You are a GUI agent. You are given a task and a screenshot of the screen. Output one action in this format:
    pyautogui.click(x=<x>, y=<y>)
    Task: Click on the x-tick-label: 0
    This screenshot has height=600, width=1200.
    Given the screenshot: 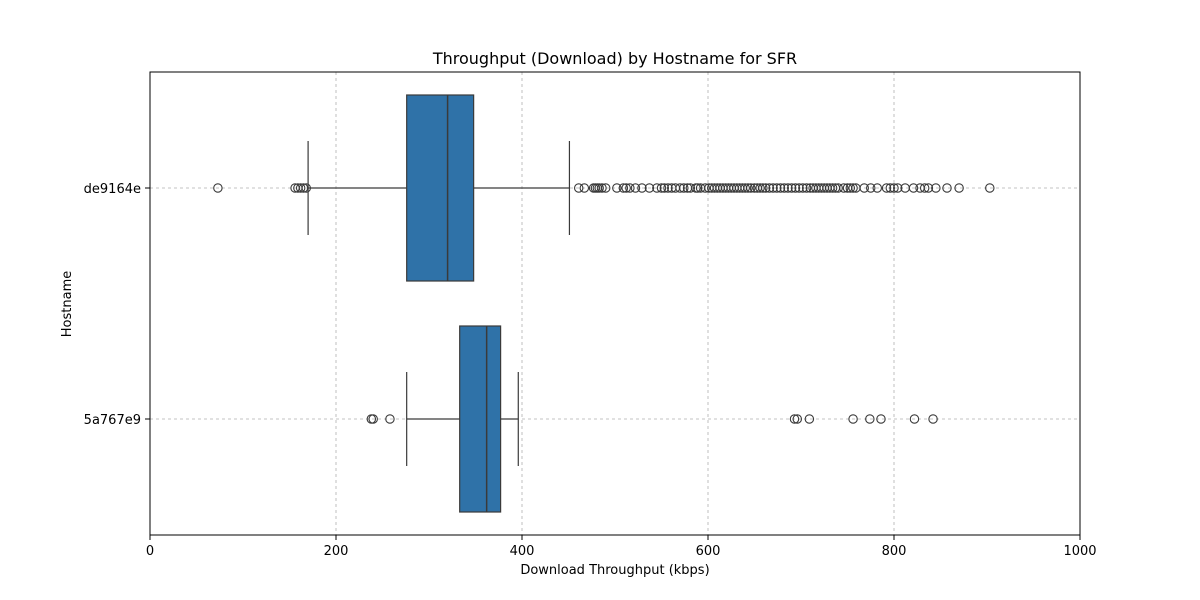 What is the action you would take?
    pyautogui.click(x=150, y=551)
    